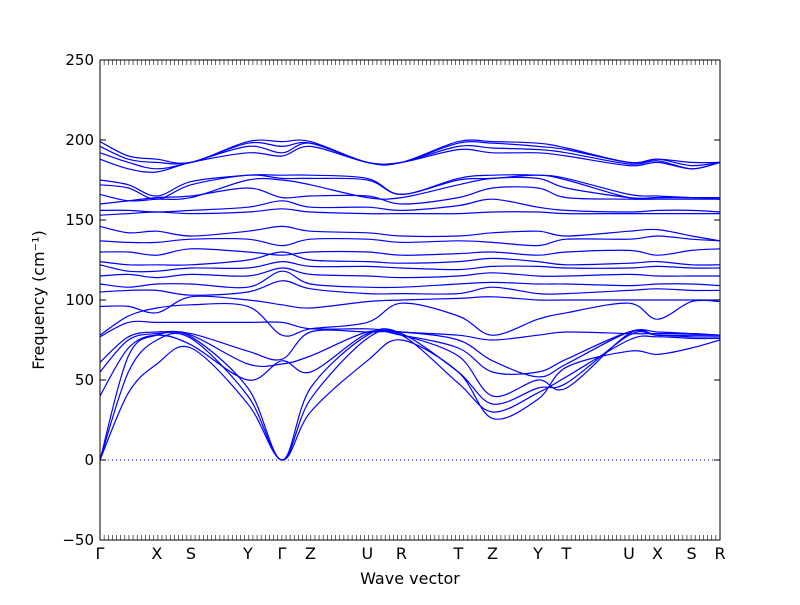 The width and height of the screenshot is (800, 605). What do you see at coordinates (89, 460) in the screenshot?
I see `y-tick-label: 0` at bounding box center [89, 460].